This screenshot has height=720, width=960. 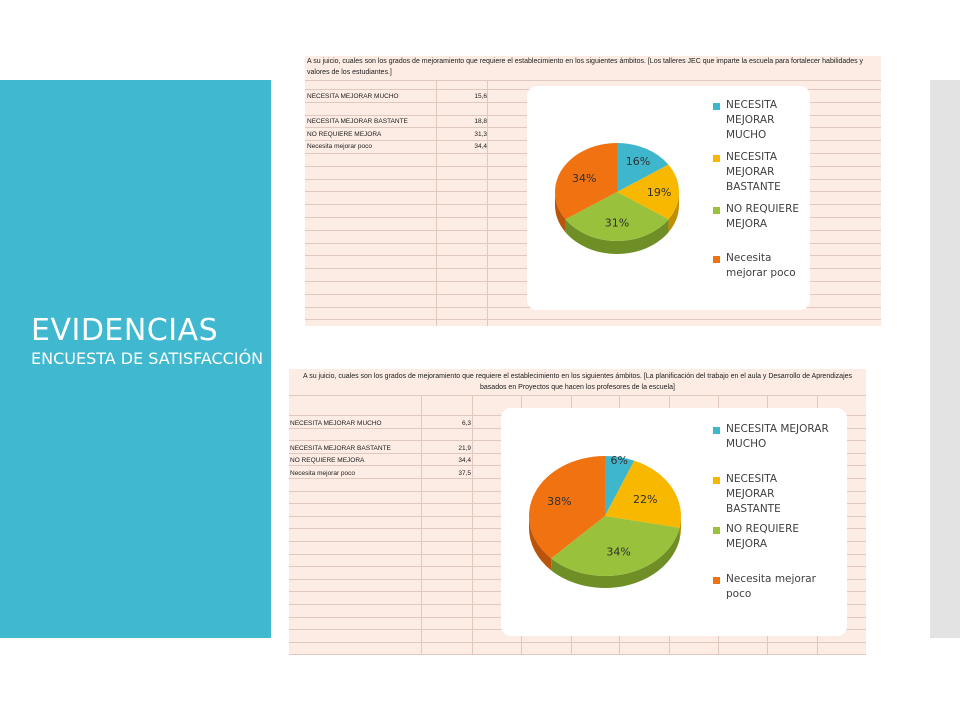 I want to click on slide-subtitle: ENCUESTA DE SATISFACCIÓN, so click(x=147, y=358).